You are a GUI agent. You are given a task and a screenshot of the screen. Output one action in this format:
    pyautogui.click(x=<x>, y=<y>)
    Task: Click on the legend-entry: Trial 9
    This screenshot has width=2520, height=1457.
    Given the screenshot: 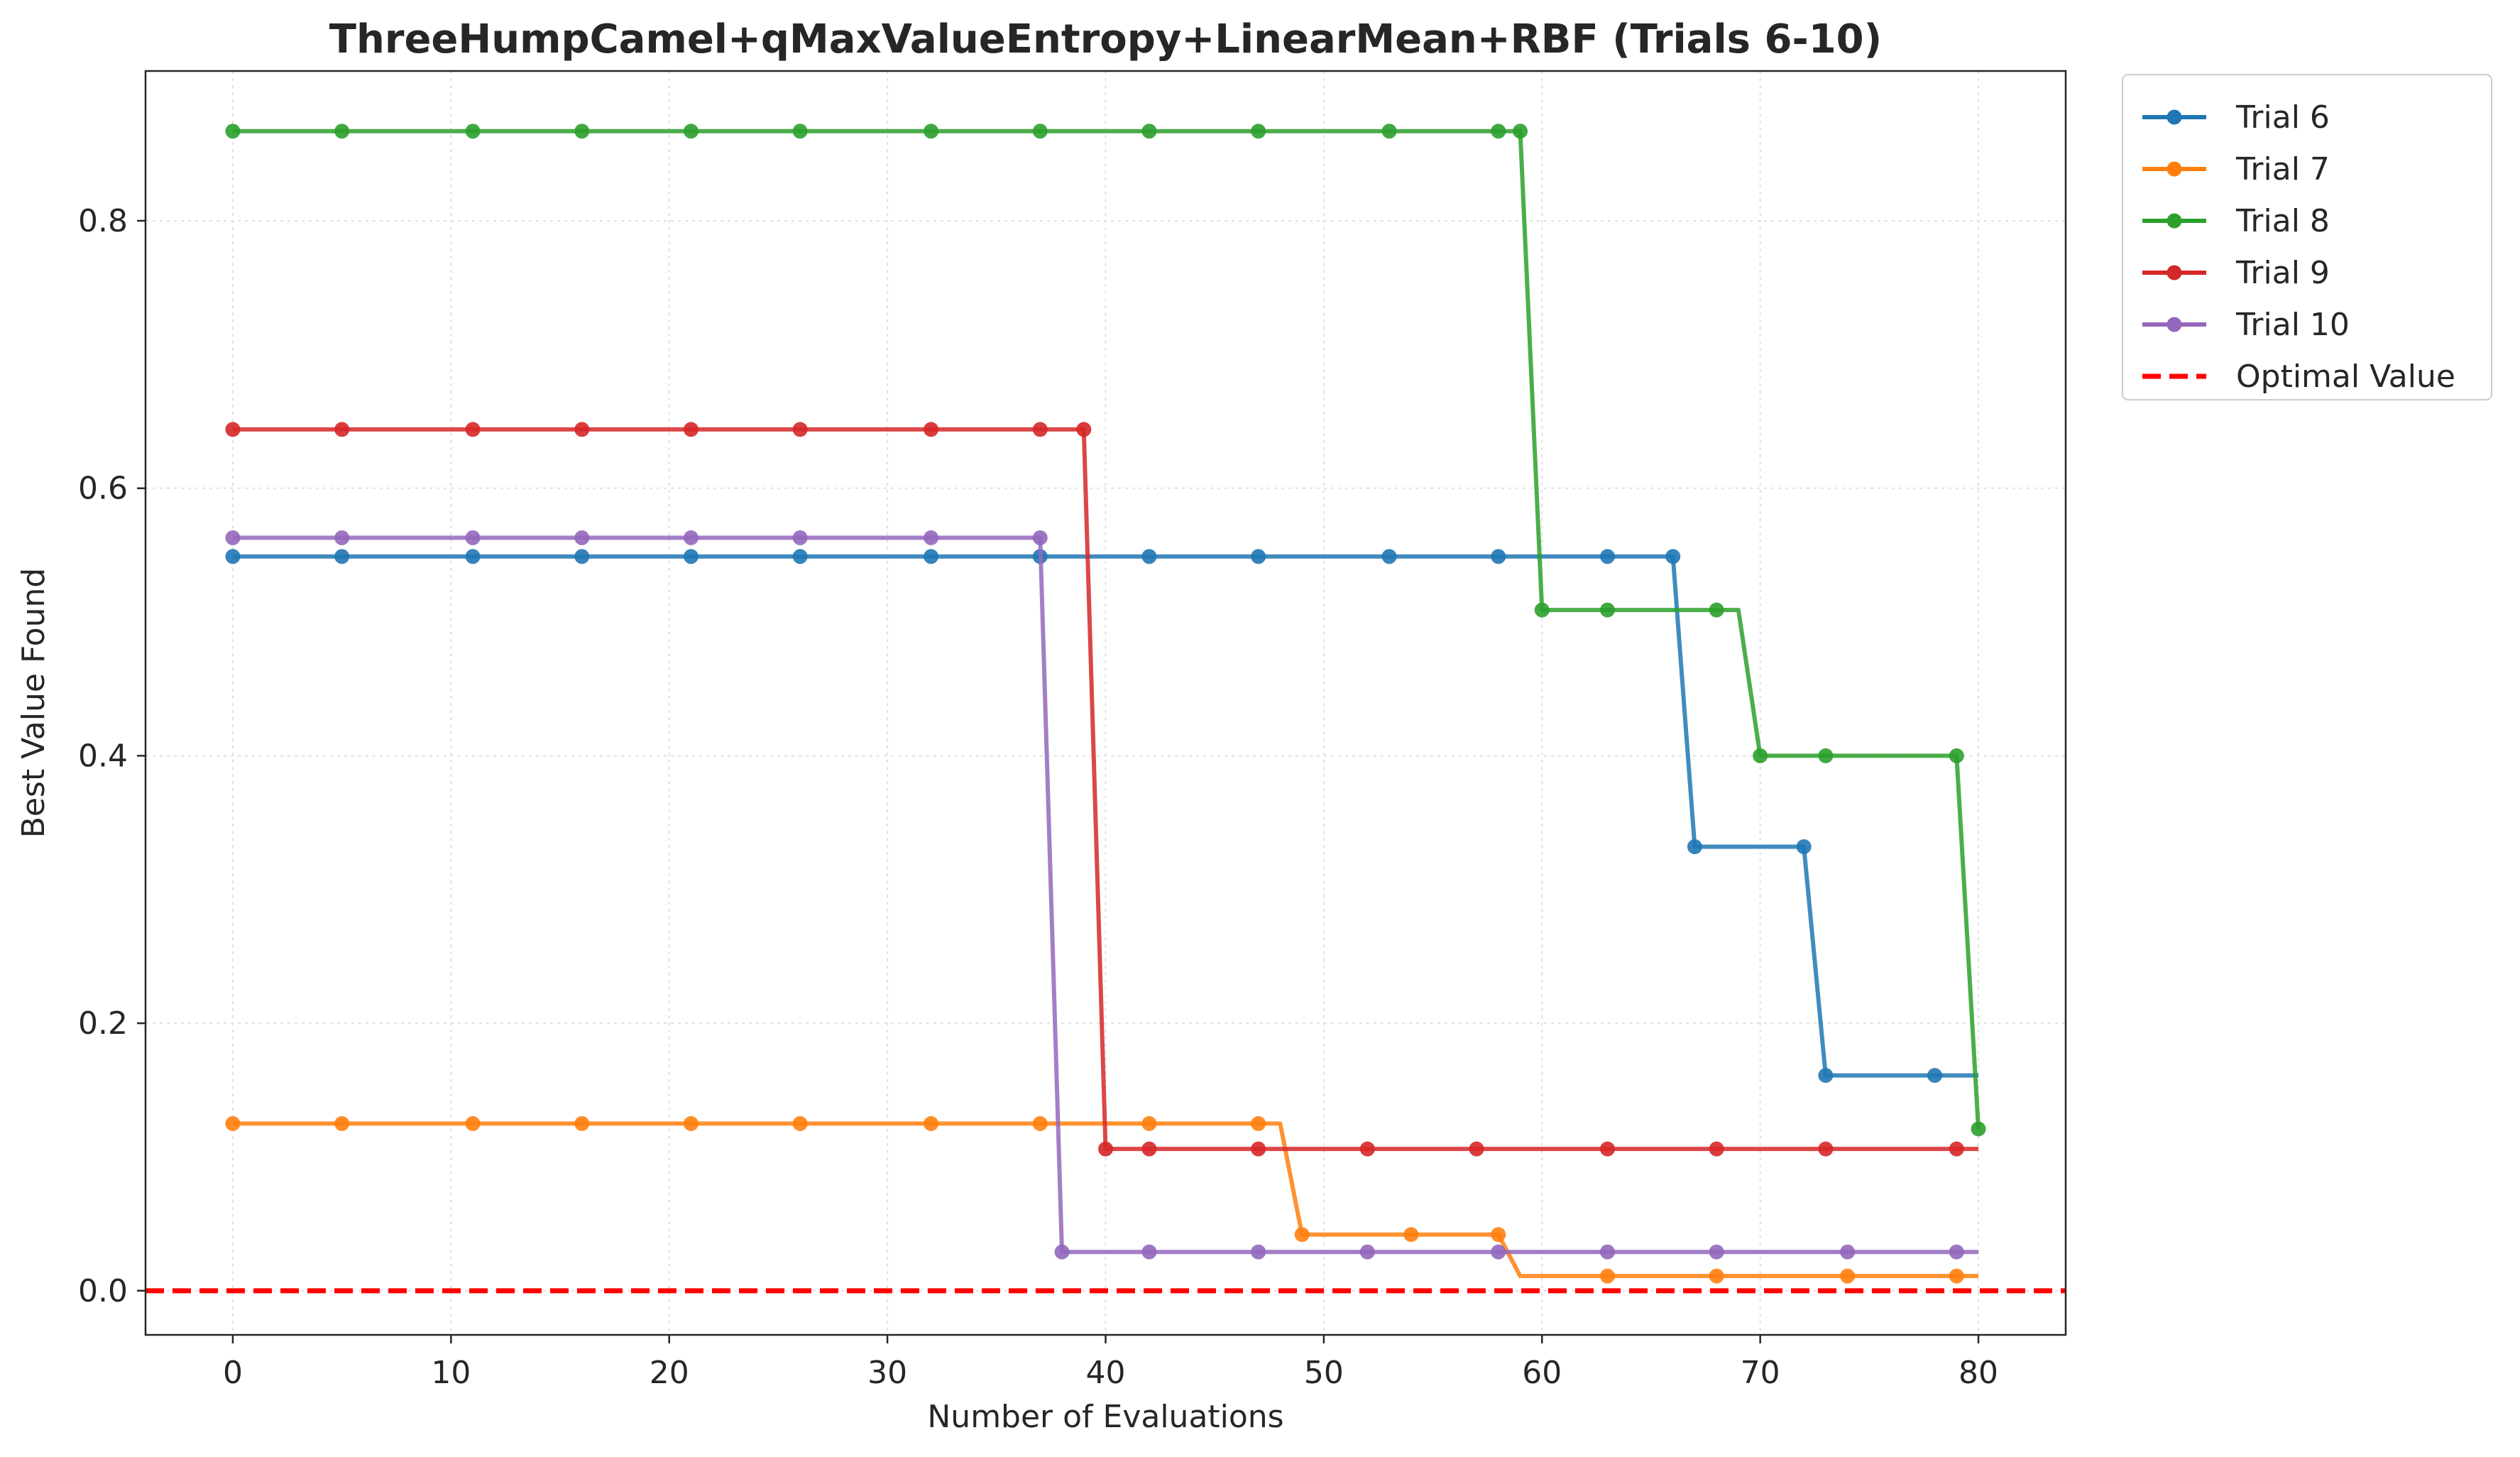 What is the action you would take?
    pyautogui.click(x=2236, y=273)
    